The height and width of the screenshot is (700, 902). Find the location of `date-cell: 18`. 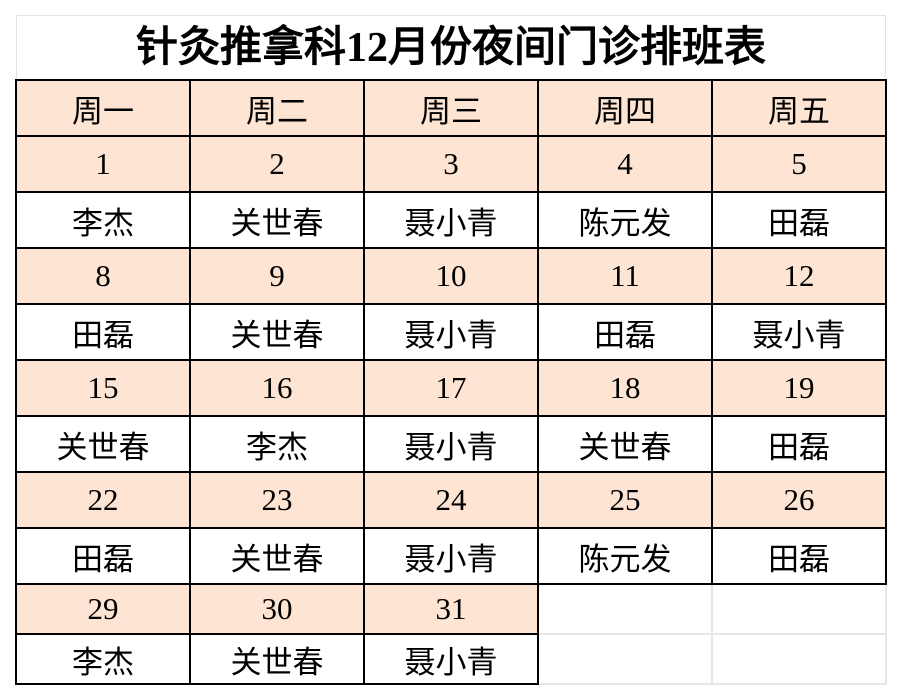

date-cell: 18 is located at coordinates (625, 388).